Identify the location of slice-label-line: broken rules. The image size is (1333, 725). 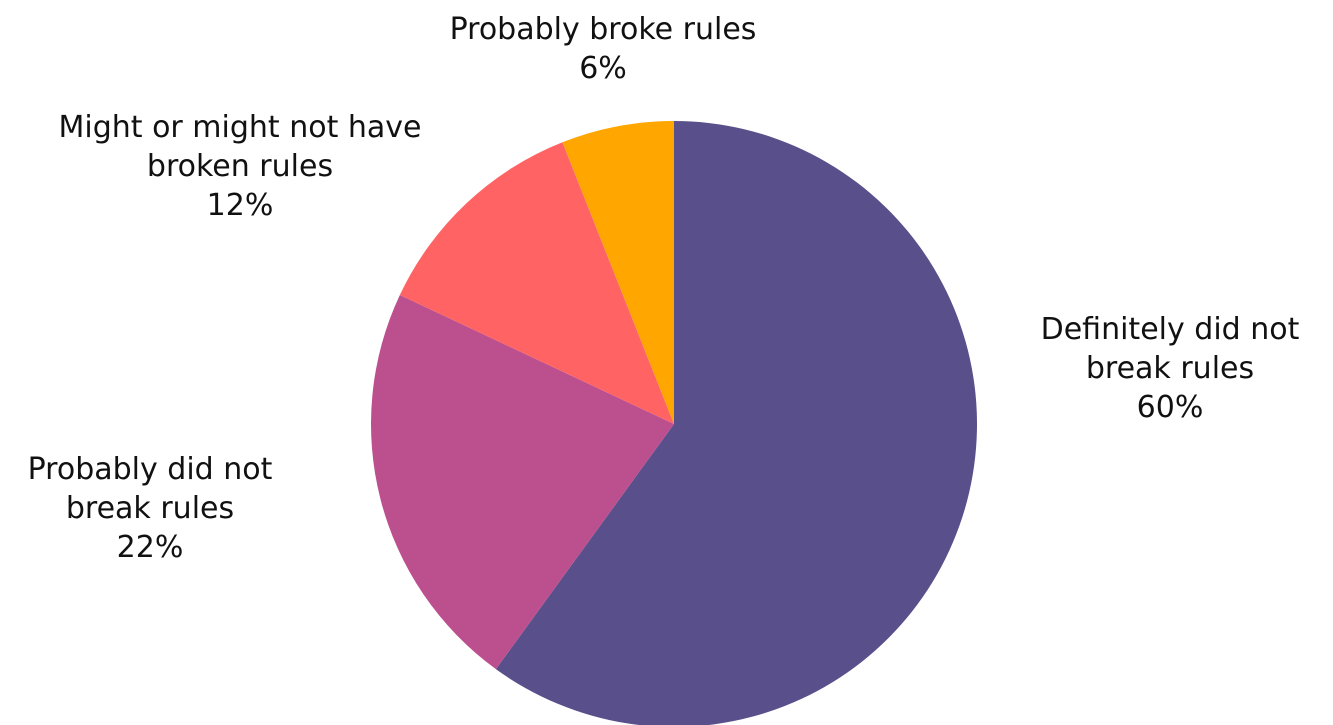
(240, 166).